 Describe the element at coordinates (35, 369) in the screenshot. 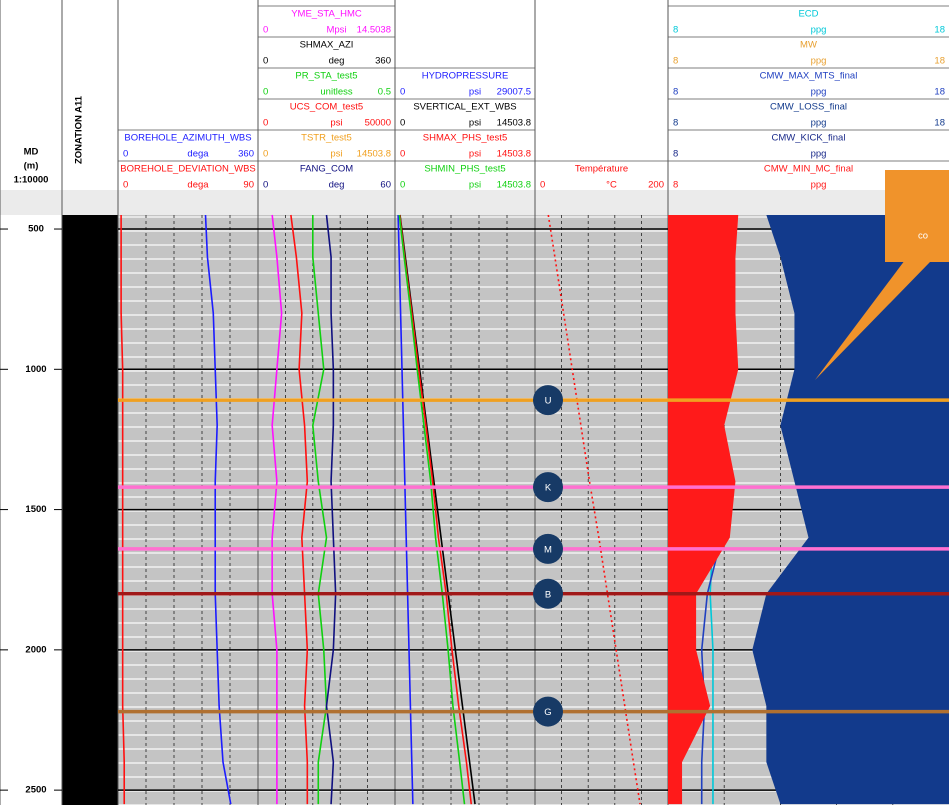

I see `y-tick-label: 1000` at that location.